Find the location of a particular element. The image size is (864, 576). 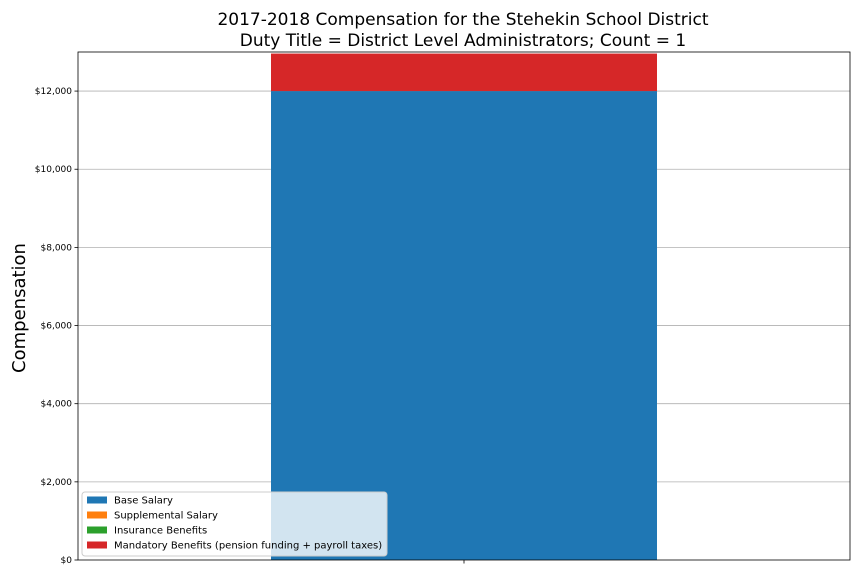

legend-box is located at coordinates (234, 524).